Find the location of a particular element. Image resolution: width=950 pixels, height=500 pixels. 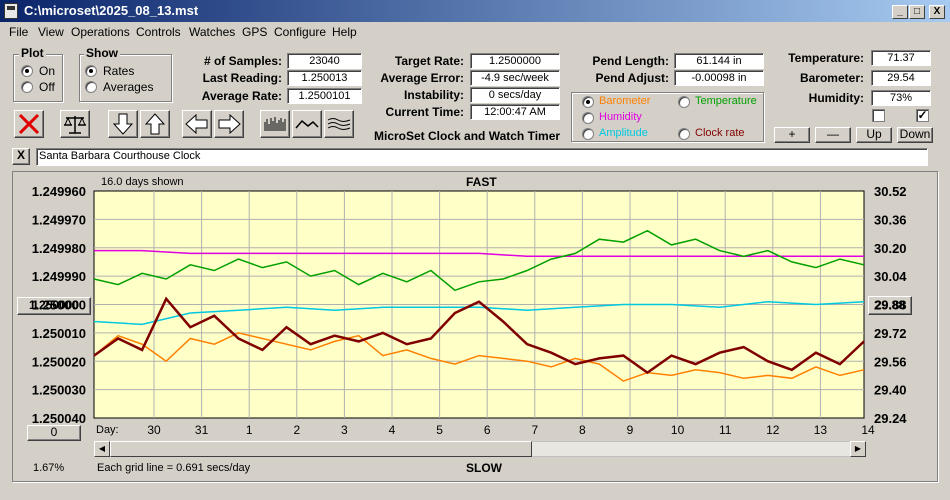

menu-file: File is located at coordinates (19, 32).